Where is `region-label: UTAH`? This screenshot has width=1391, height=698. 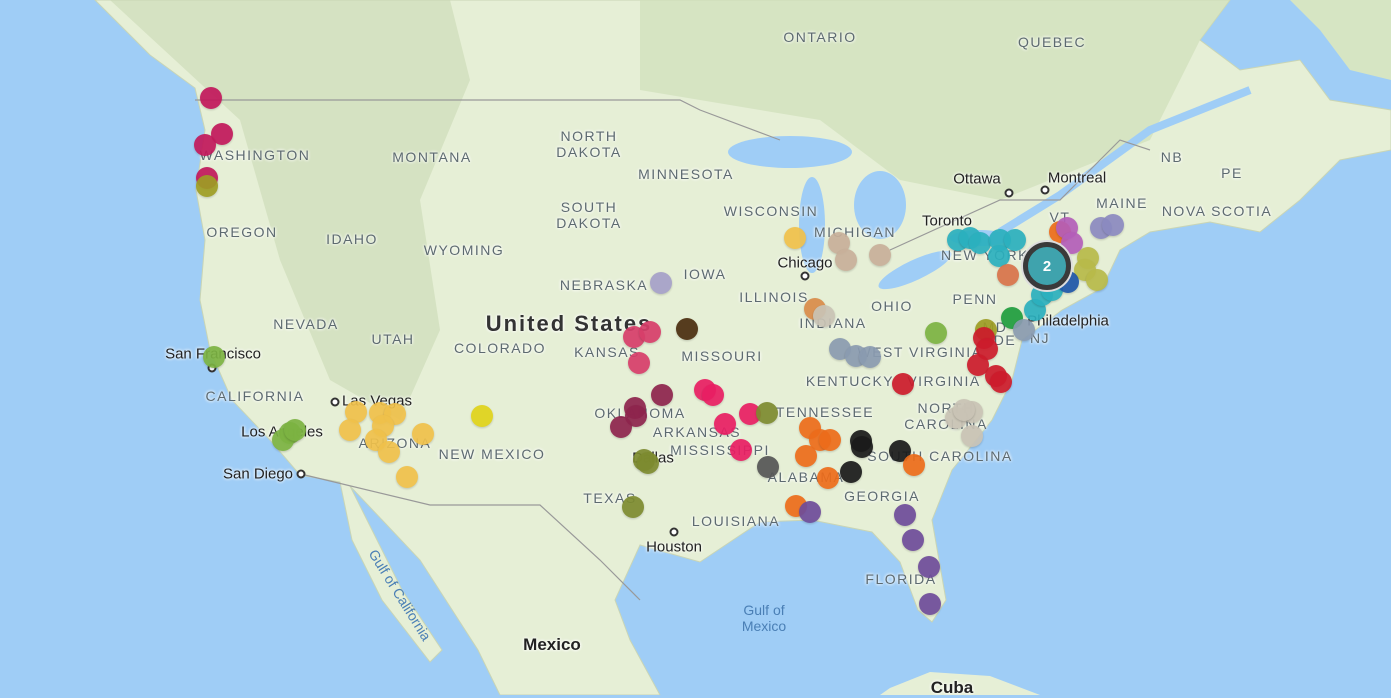 region-label: UTAH is located at coordinates (393, 339).